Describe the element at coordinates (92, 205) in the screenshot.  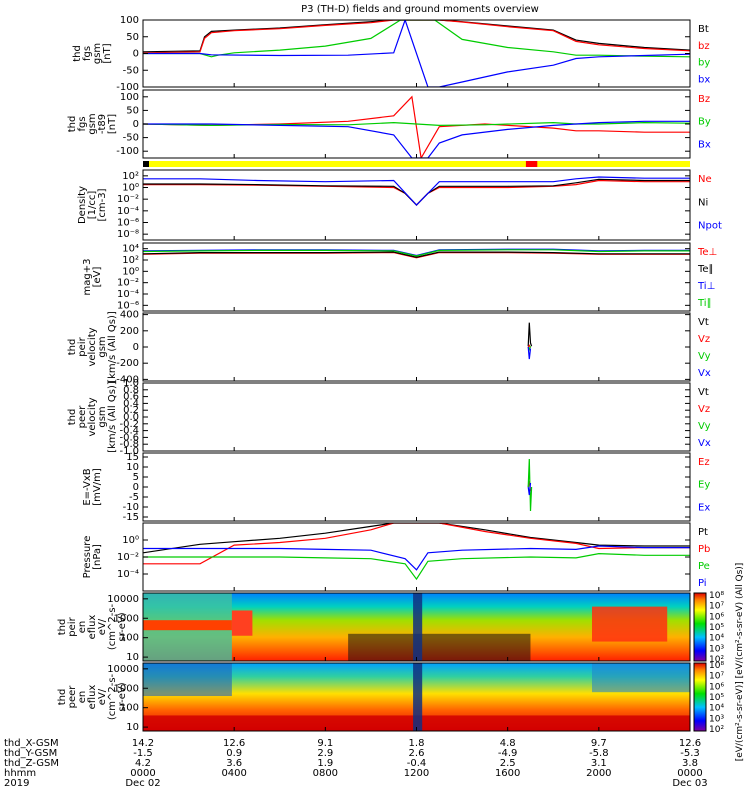
I see `y-label: [1/cc]` at that location.